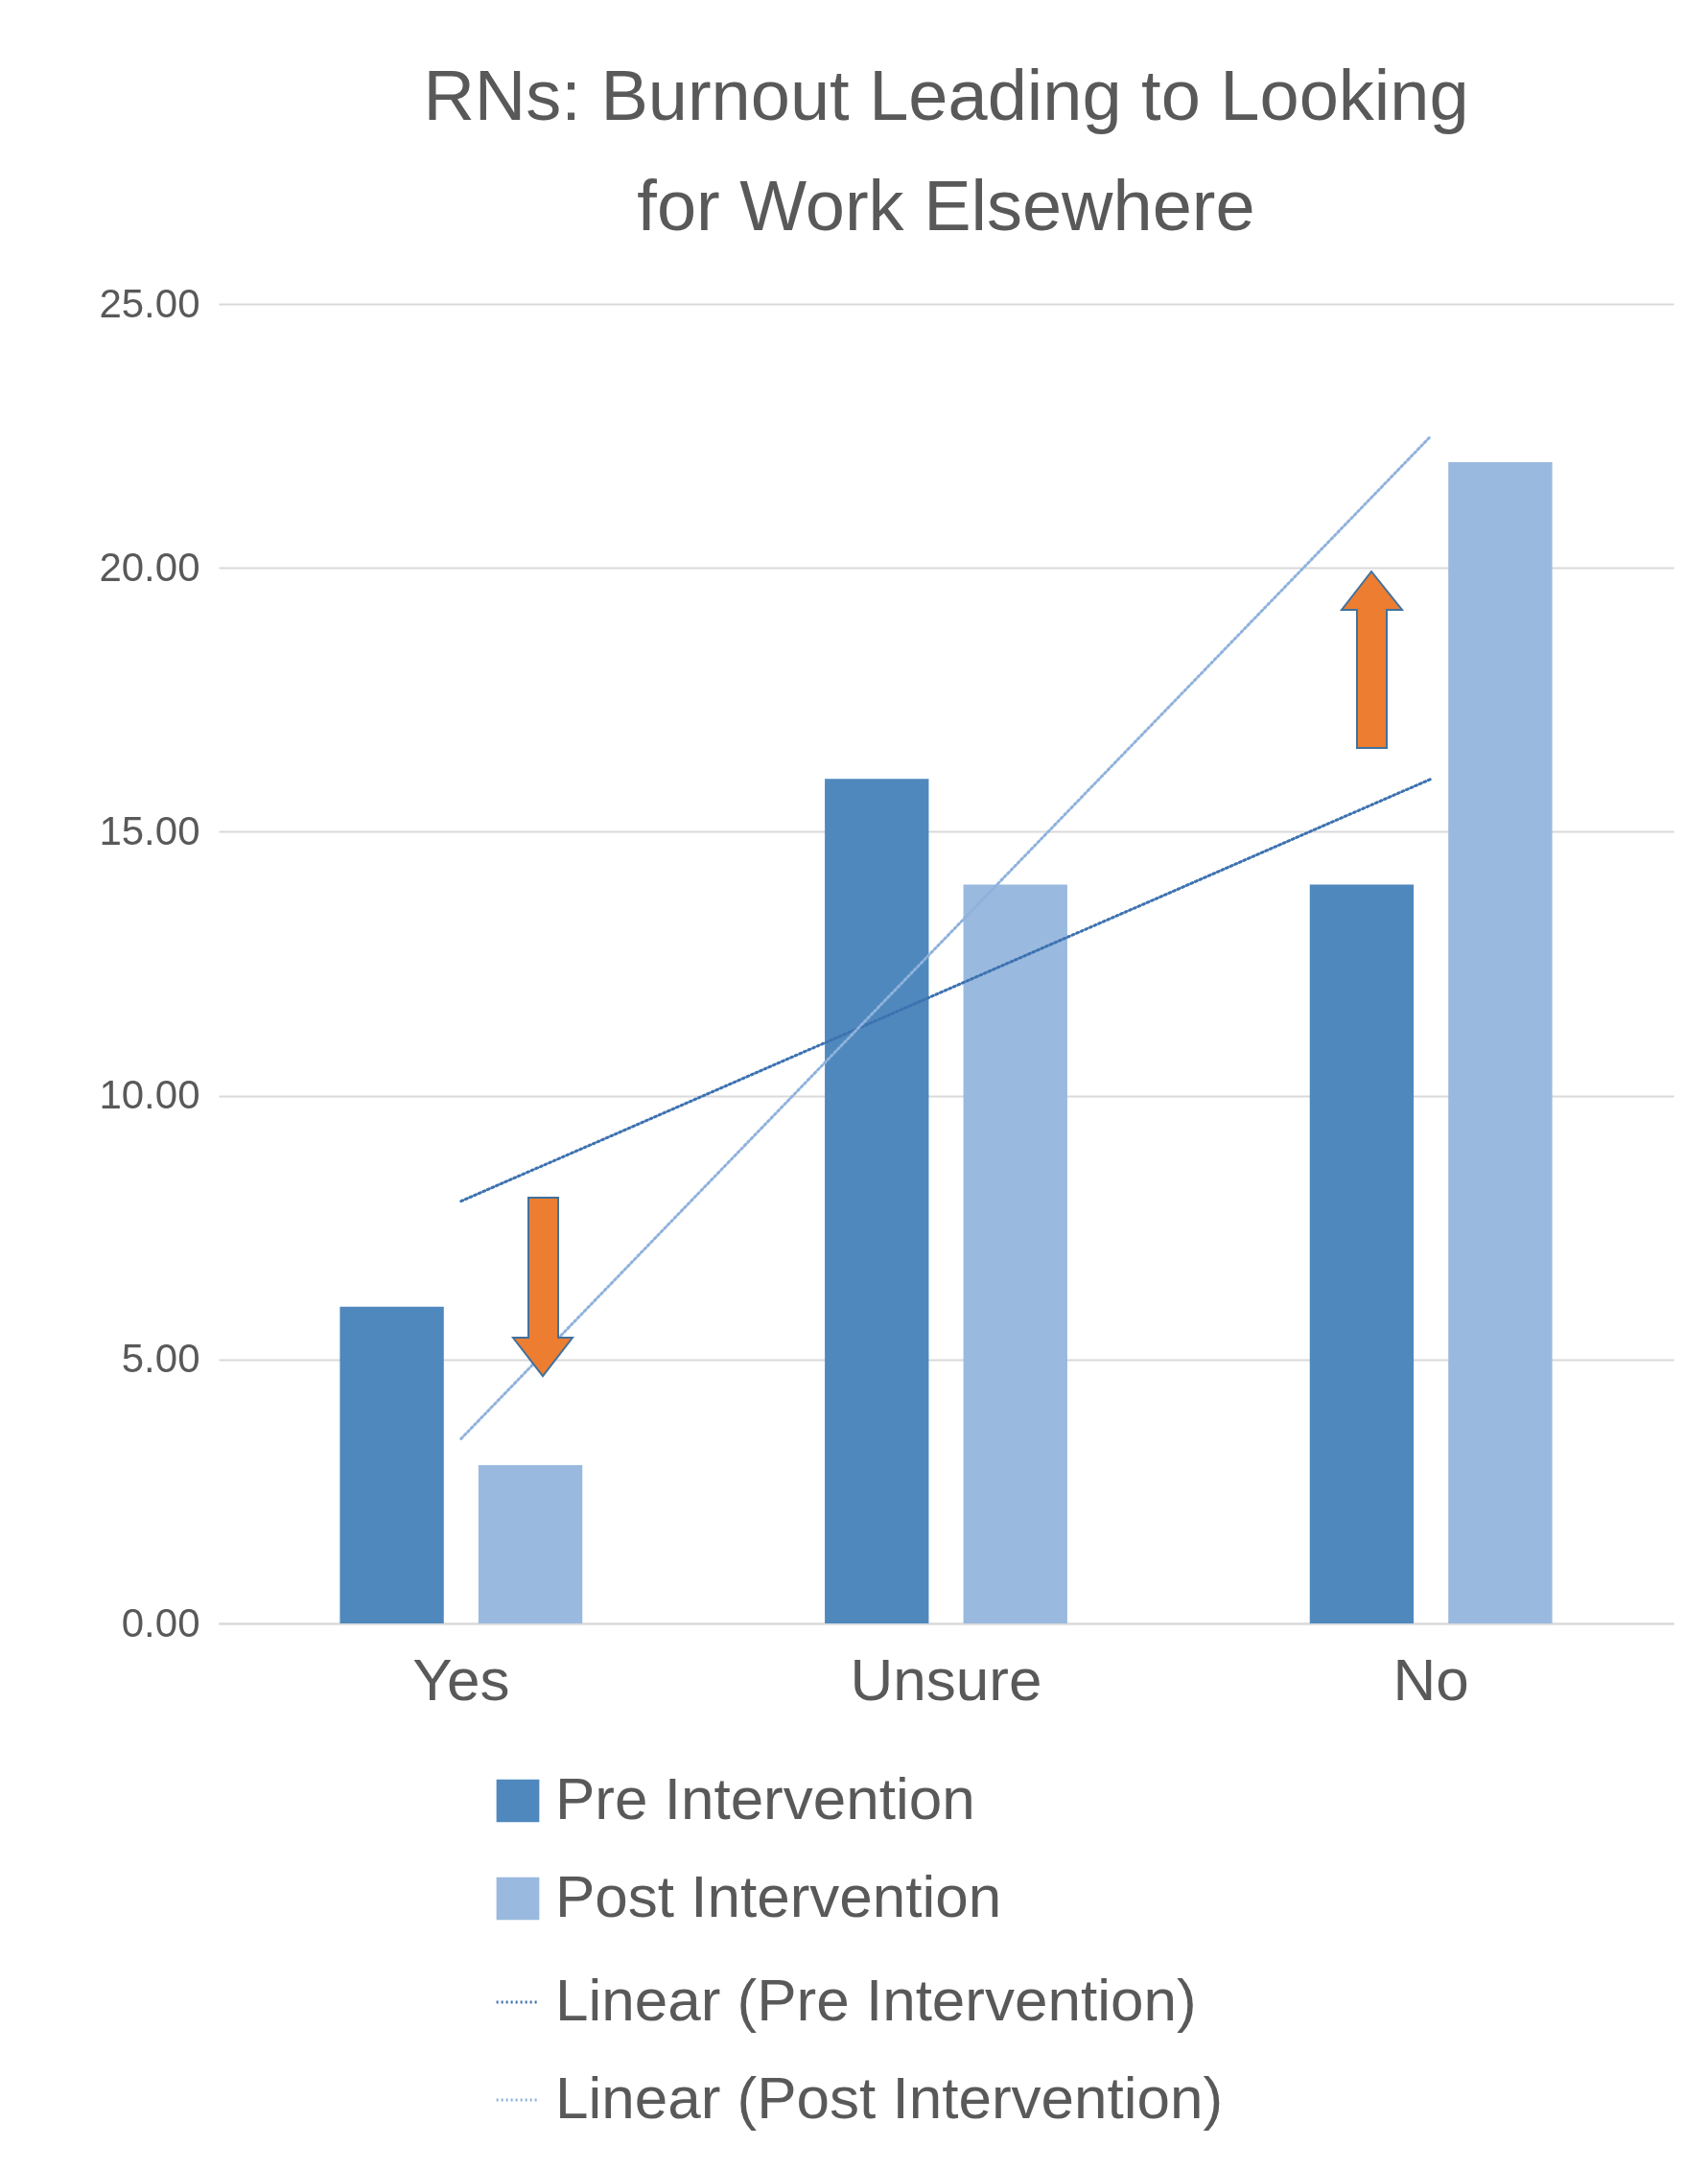 The width and height of the screenshot is (1708, 2169). What do you see at coordinates (461, 1679) in the screenshot?
I see `x-tick-label: Yes` at bounding box center [461, 1679].